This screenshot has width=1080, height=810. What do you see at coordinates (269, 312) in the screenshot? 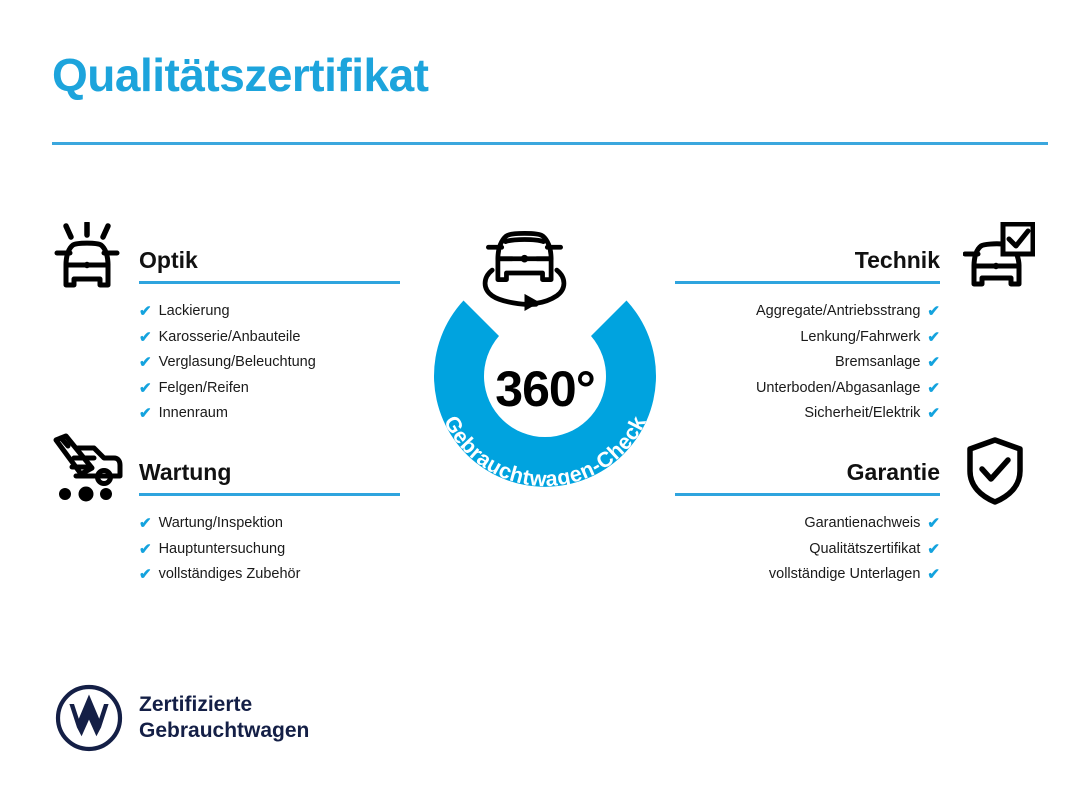
I see `list-item: ✔ Lackierung` at bounding box center [269, 312].